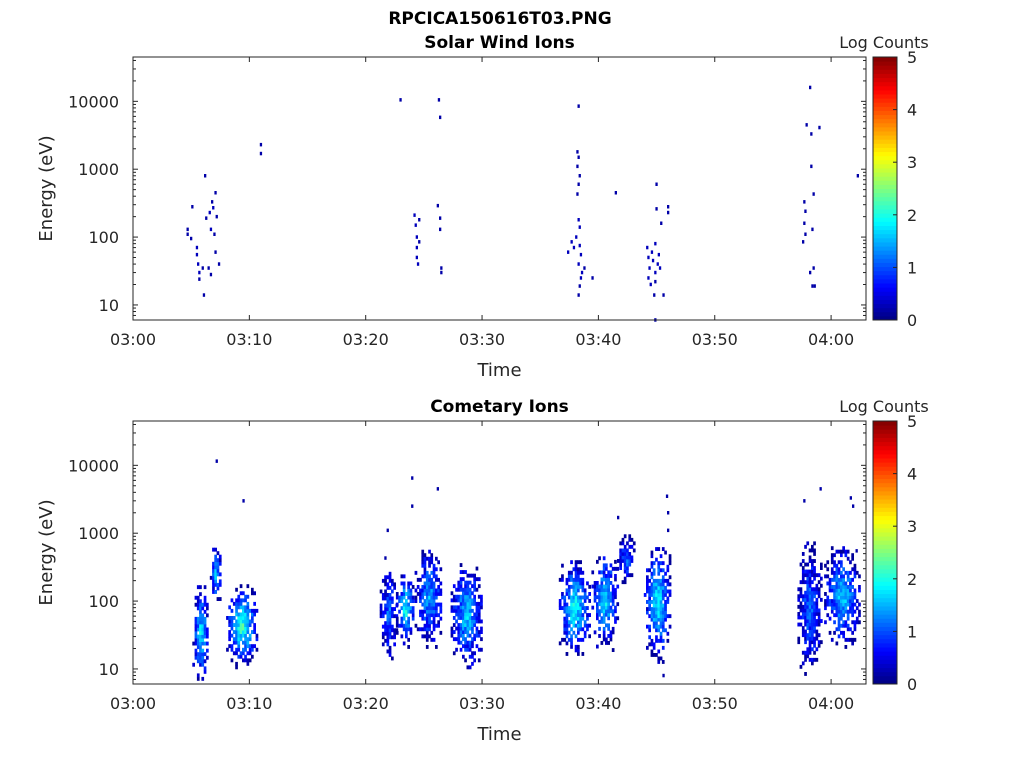 The image size is (1024, 768). I want to click on cometary-colorbar-tick-label: 2, so click(912, 579).